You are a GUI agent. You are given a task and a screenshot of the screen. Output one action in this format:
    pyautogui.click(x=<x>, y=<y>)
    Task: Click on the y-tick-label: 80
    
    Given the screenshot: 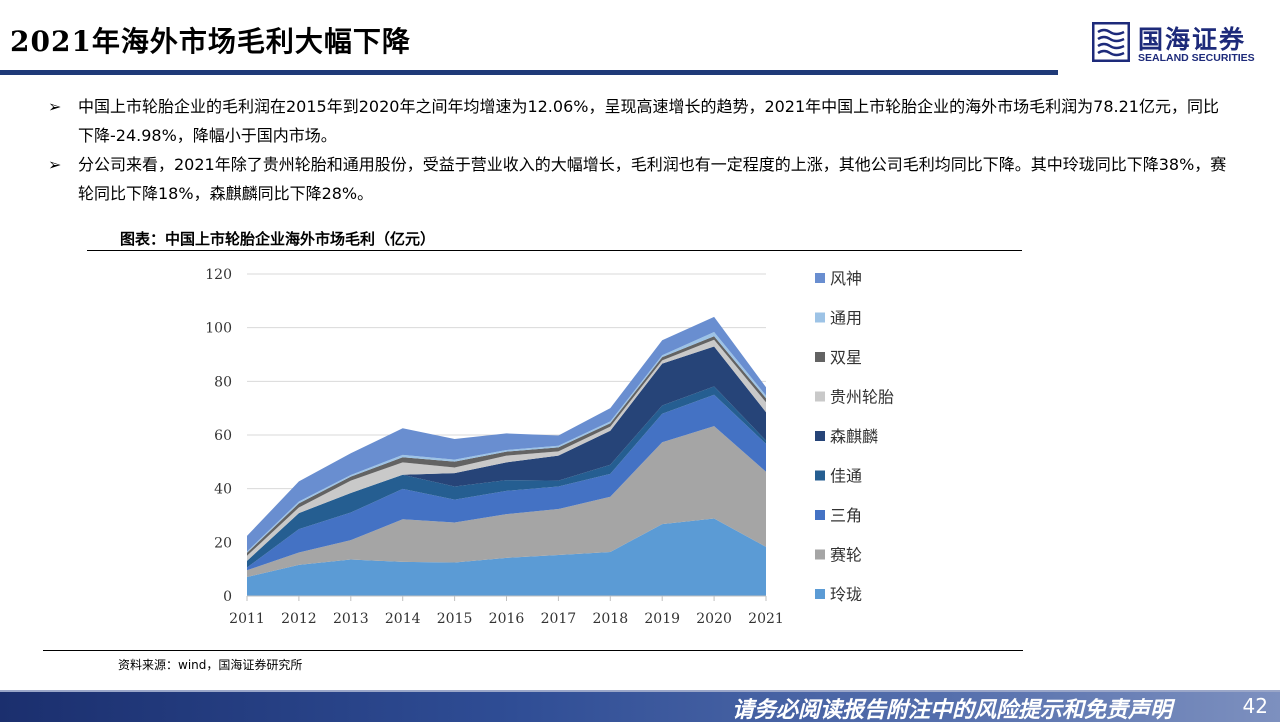 What is the action you would take?
    pyautogui.click(x=223, y=382)
    